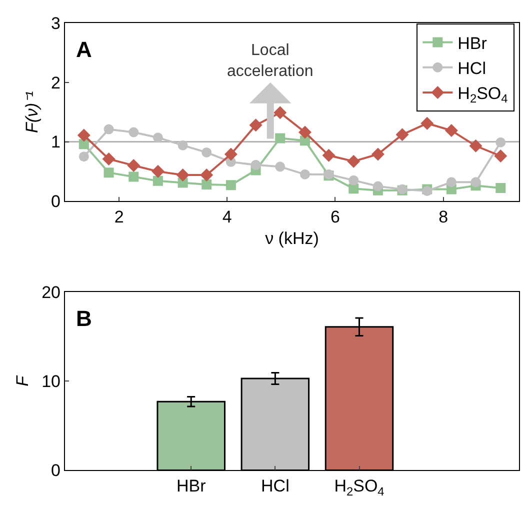 This screenshot has width=530, height=508. I want to click on x-tick-label: 6, so click(335, 217).